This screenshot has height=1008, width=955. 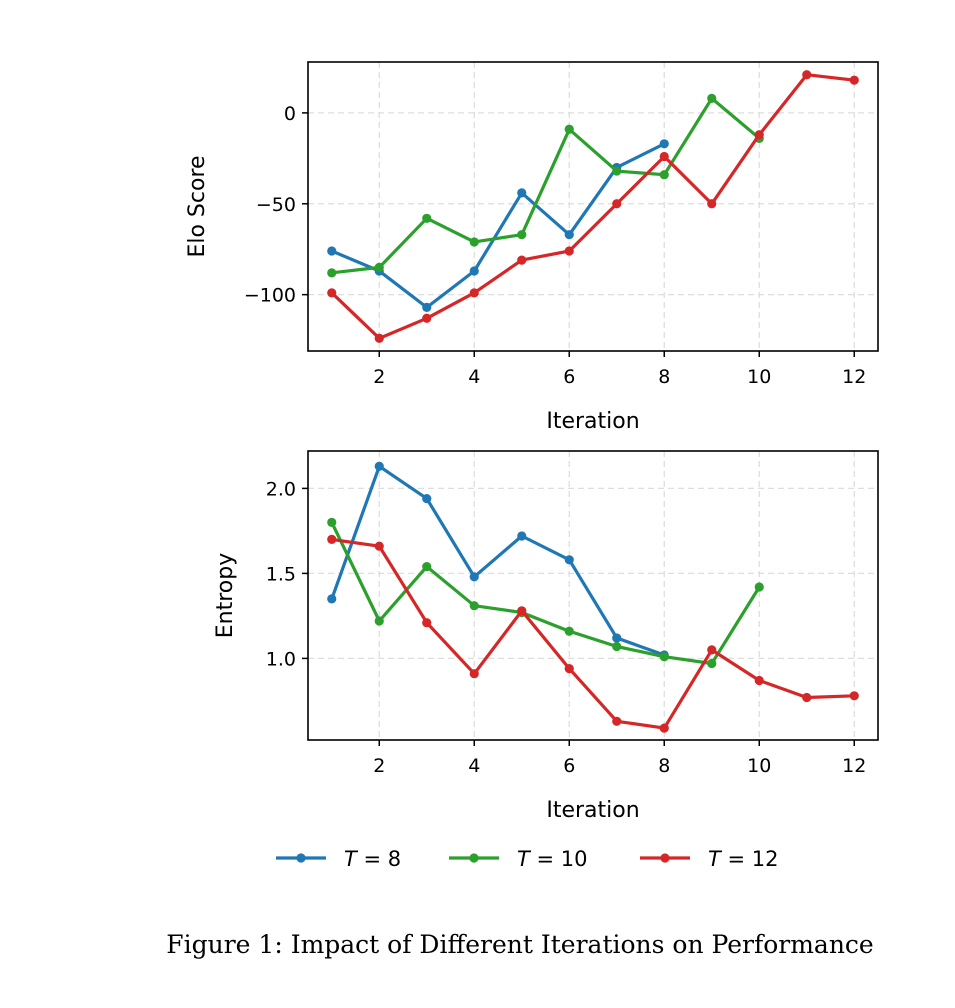 I want to click on x-tick-label: 2, so click(x=379, y=377).